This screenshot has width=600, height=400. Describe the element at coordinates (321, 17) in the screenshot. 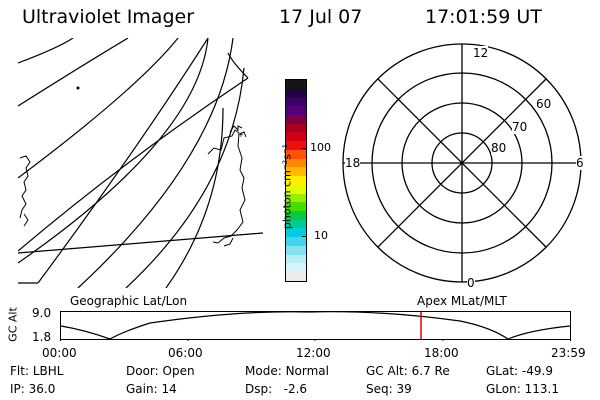

I see `date-readout: 17 Jul 07` at that location.